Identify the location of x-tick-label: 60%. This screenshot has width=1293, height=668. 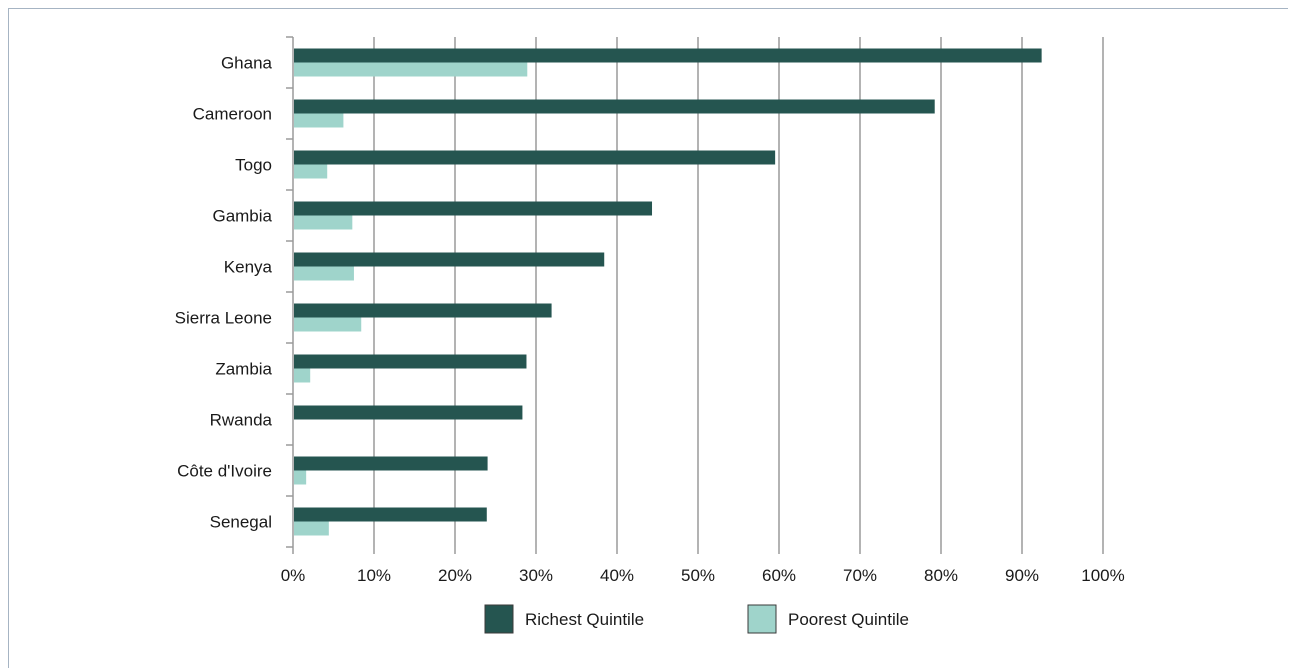
(779, 575).